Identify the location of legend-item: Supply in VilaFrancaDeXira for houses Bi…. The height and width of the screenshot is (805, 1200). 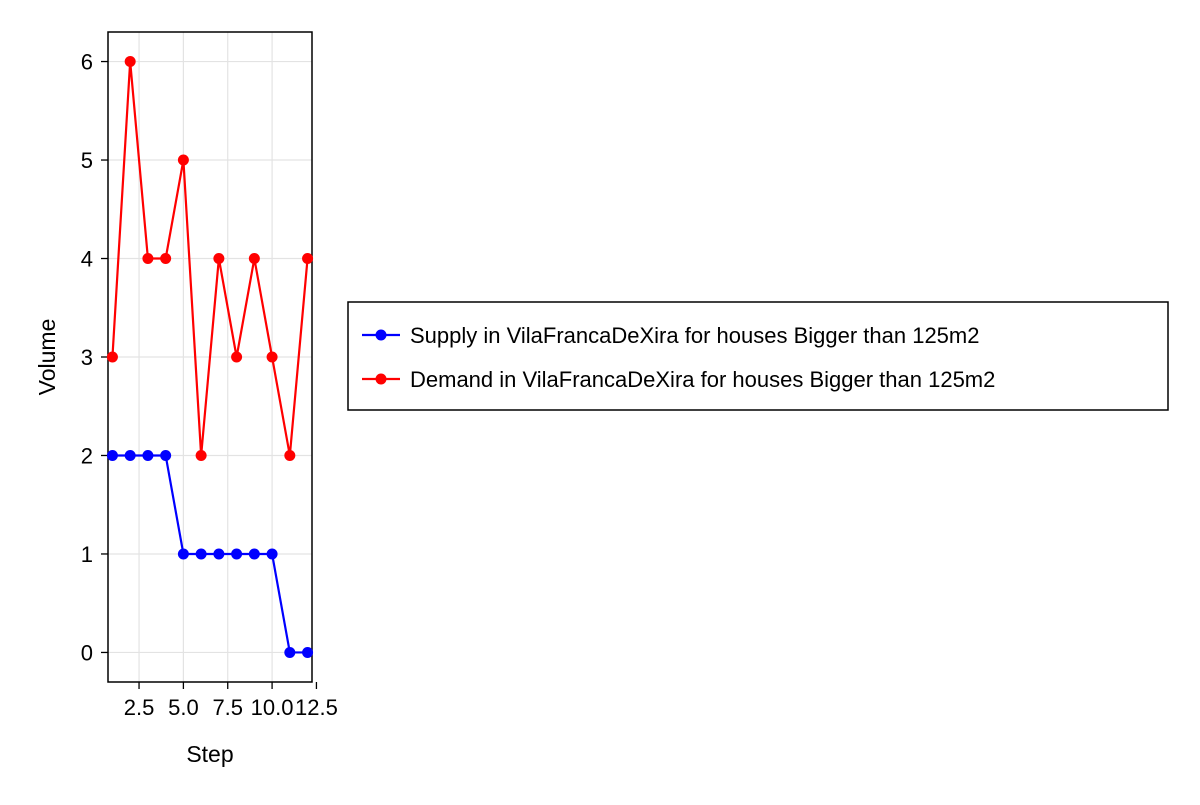
(670, 335).